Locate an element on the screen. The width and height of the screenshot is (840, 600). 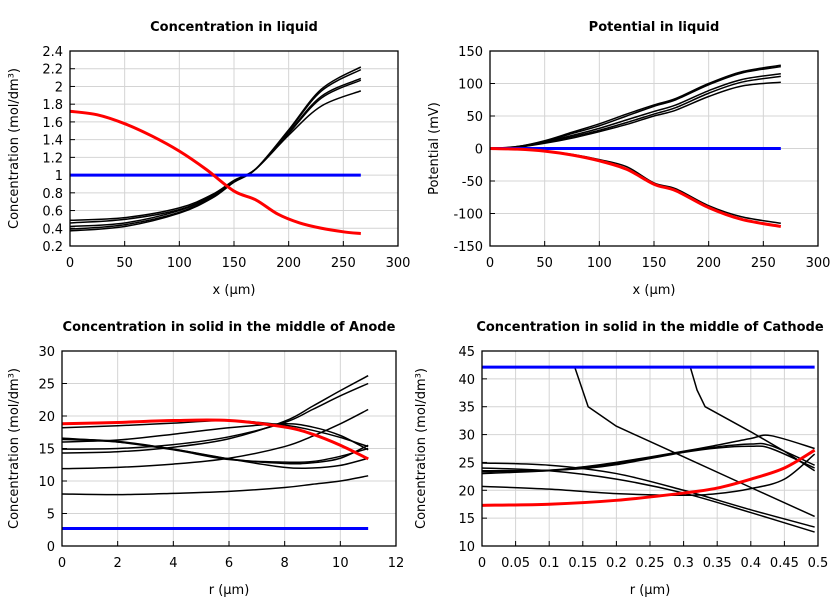
y-tick-label: 1.2 is located at coordinates (52, 158).